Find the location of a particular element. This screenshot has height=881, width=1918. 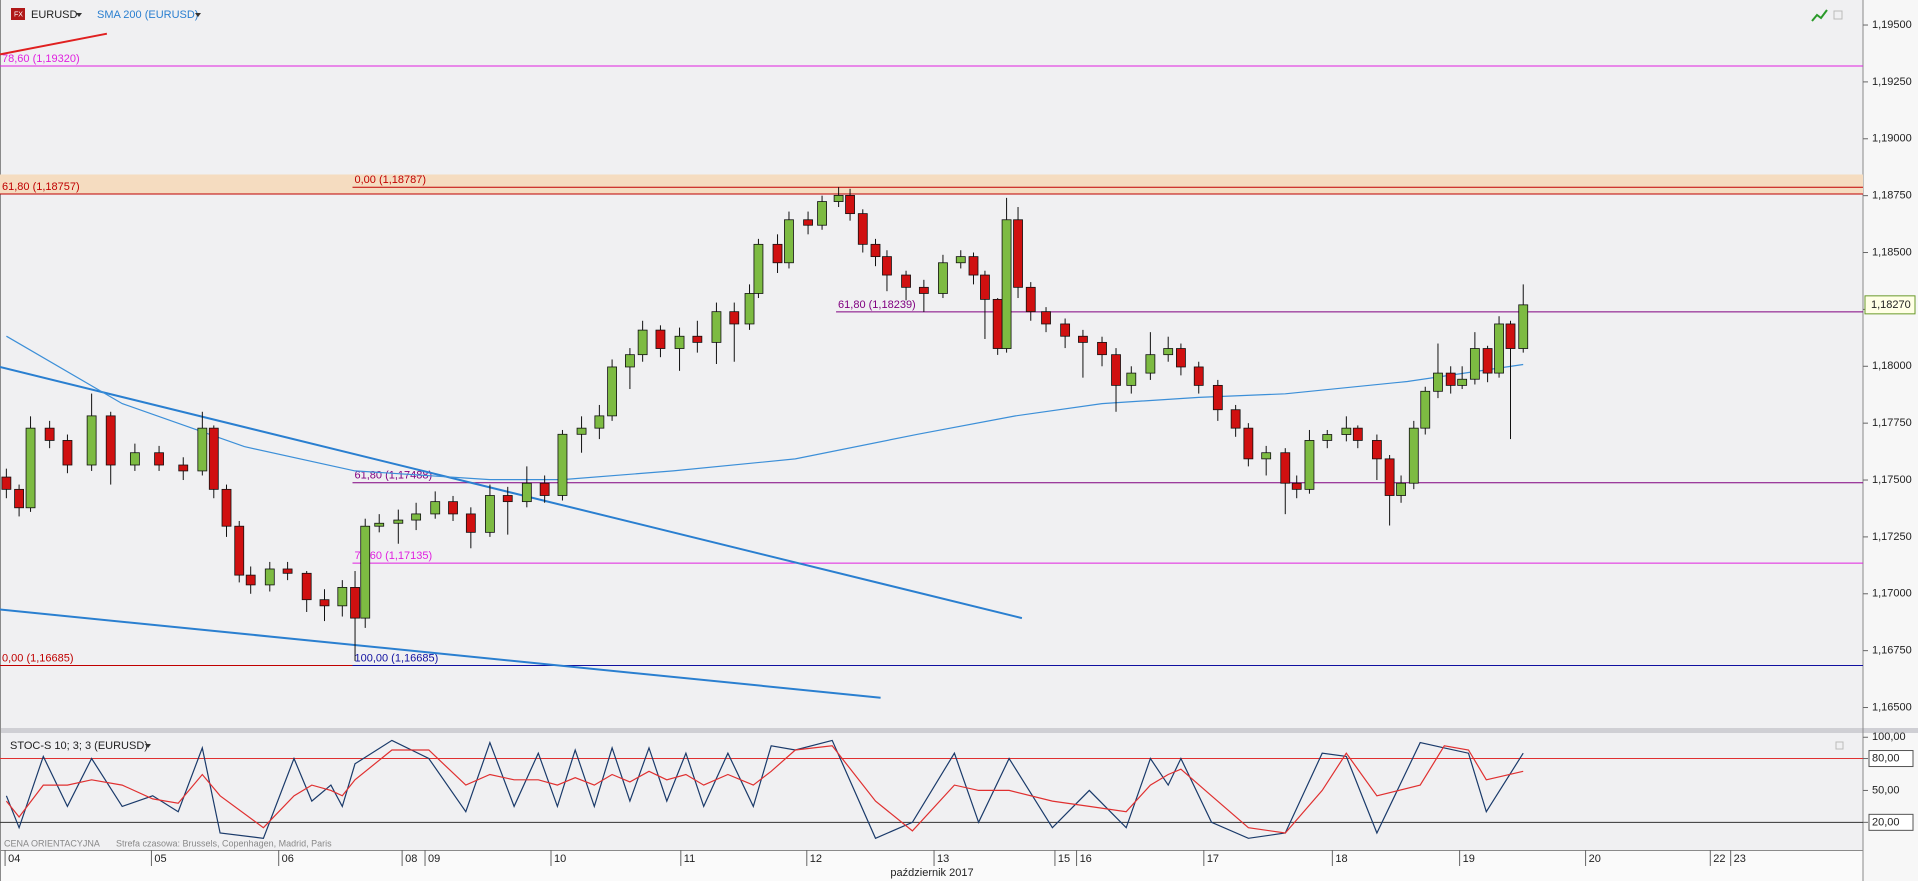

trend-line is located at coordinates (440, 653).